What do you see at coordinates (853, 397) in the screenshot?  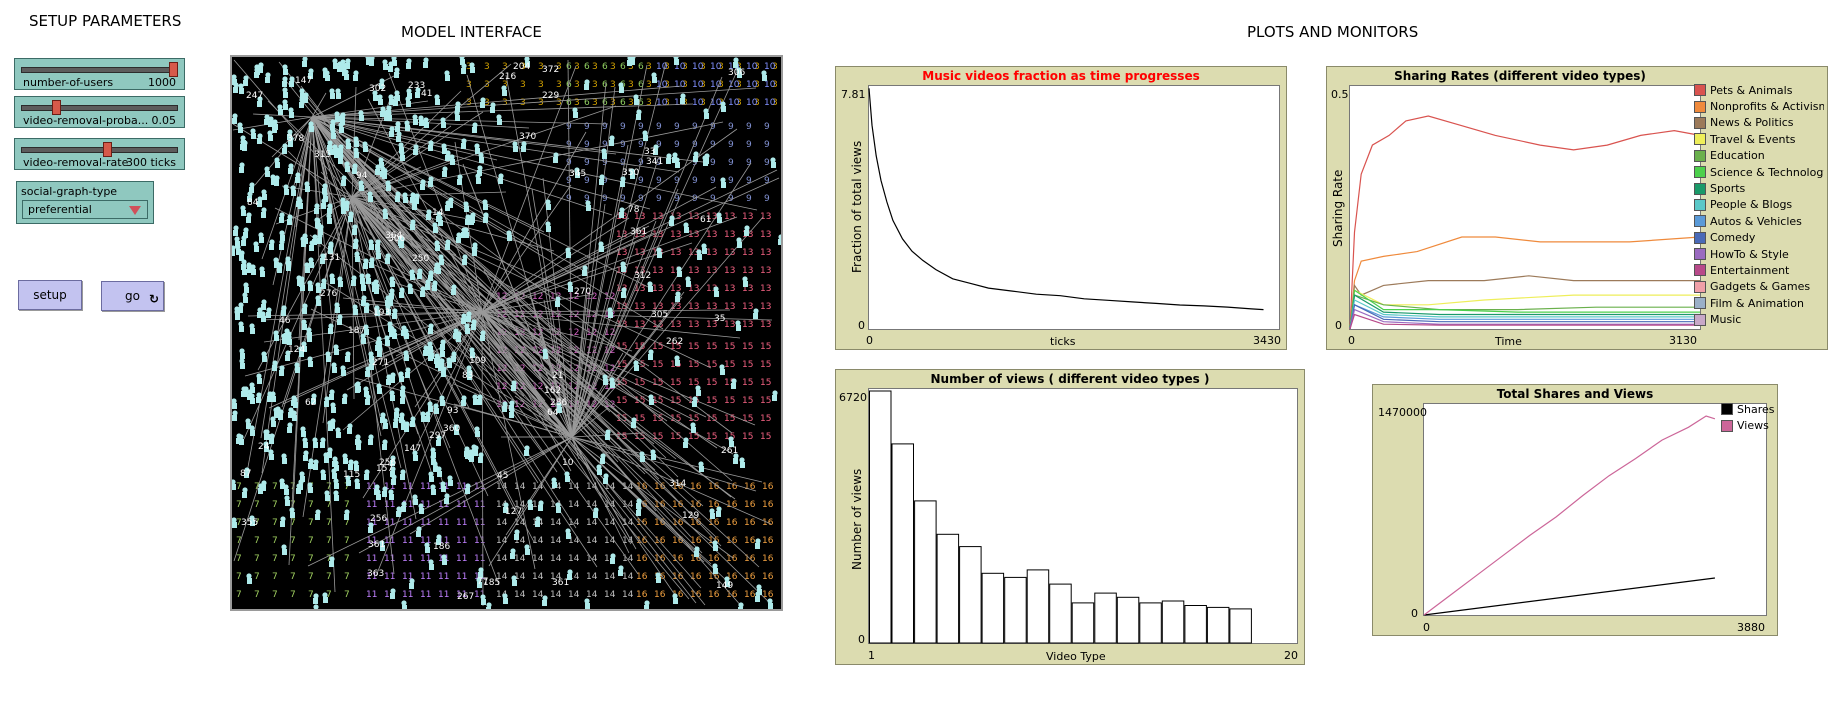 I see `y-max-tick: 6720` at bounding box center [853, 397].